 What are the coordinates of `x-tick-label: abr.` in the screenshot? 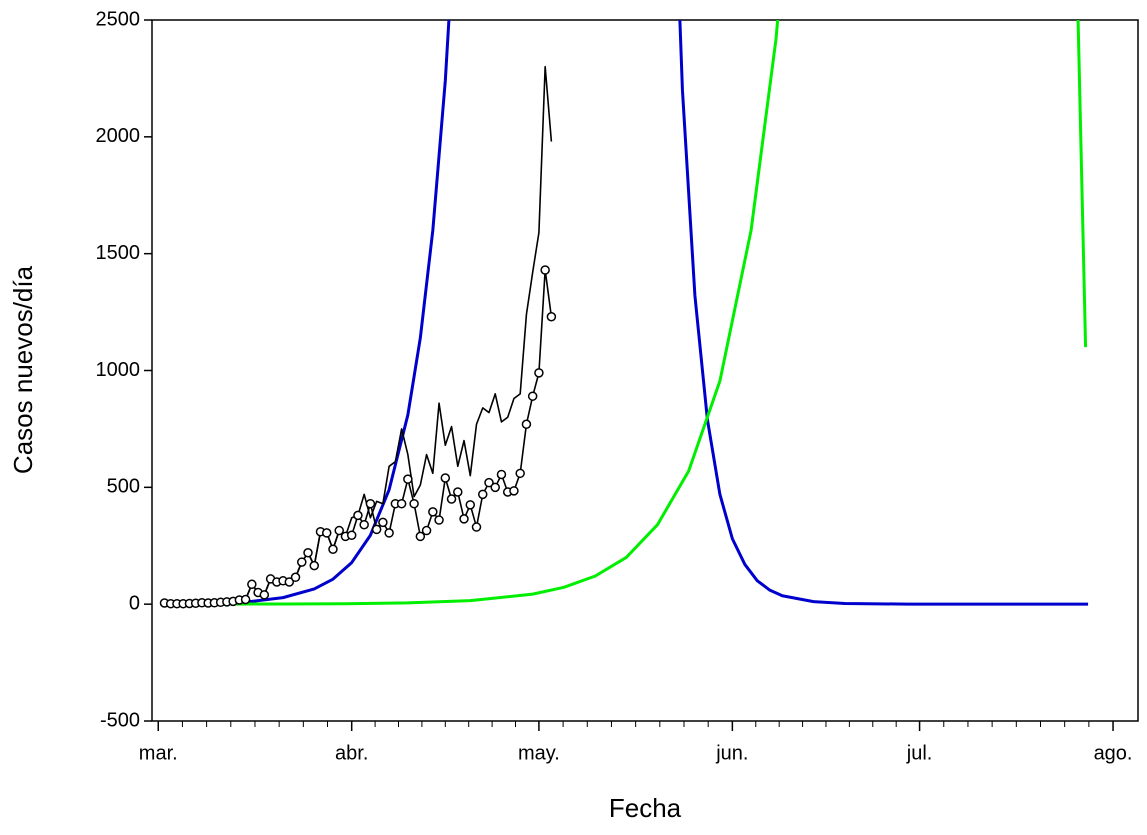 It's located at (351, 753).